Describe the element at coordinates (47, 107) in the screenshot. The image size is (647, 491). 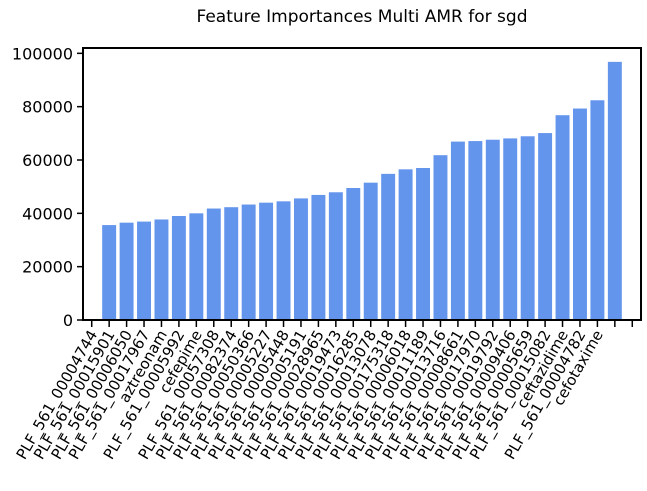
I see `y-tick-label: 80000` at that location.